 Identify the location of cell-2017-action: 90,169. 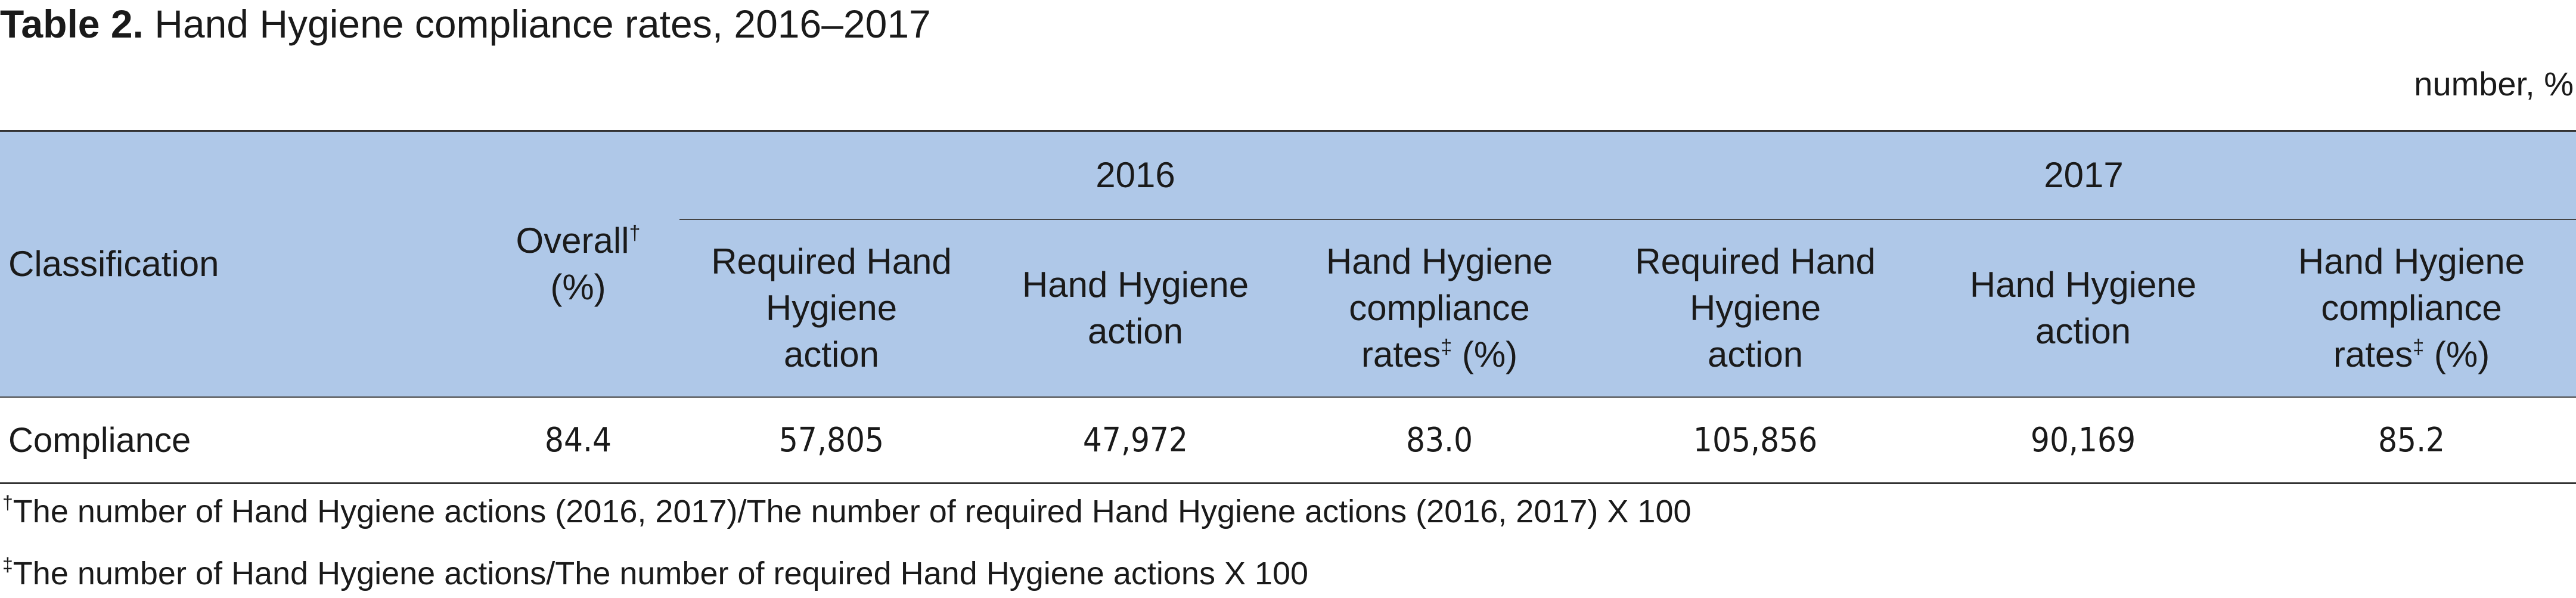
(2084, 440).